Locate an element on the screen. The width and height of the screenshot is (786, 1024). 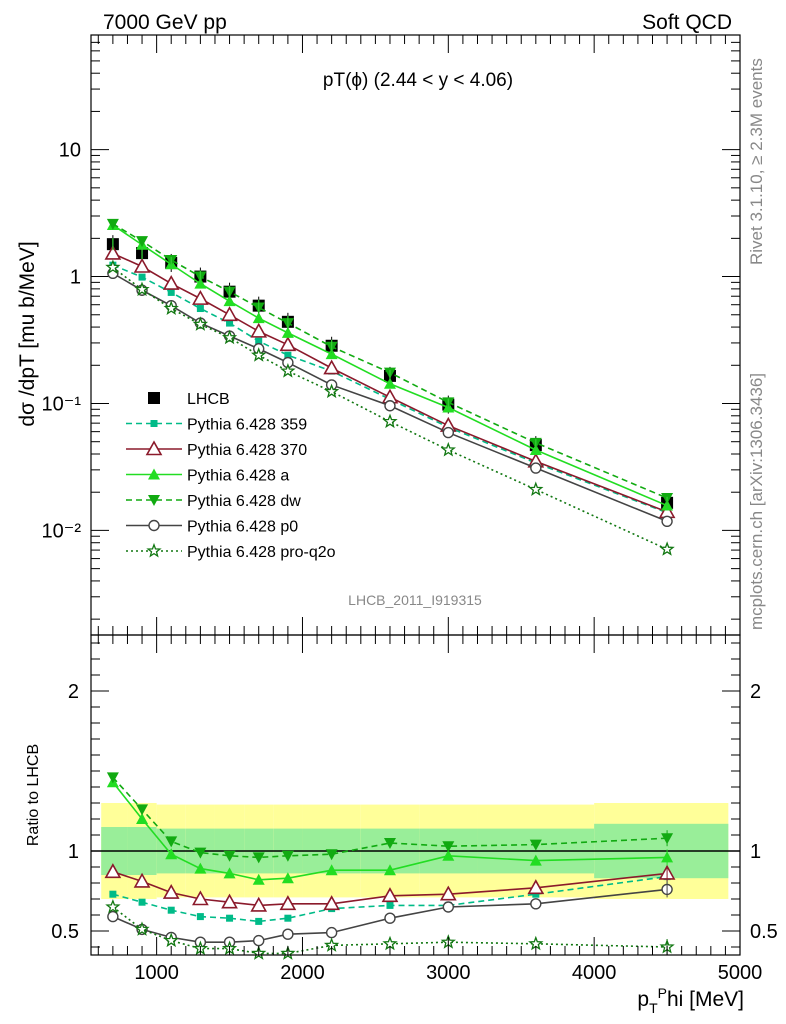
y-tick-label: 10⁻² is located at coordinates (62, 531).